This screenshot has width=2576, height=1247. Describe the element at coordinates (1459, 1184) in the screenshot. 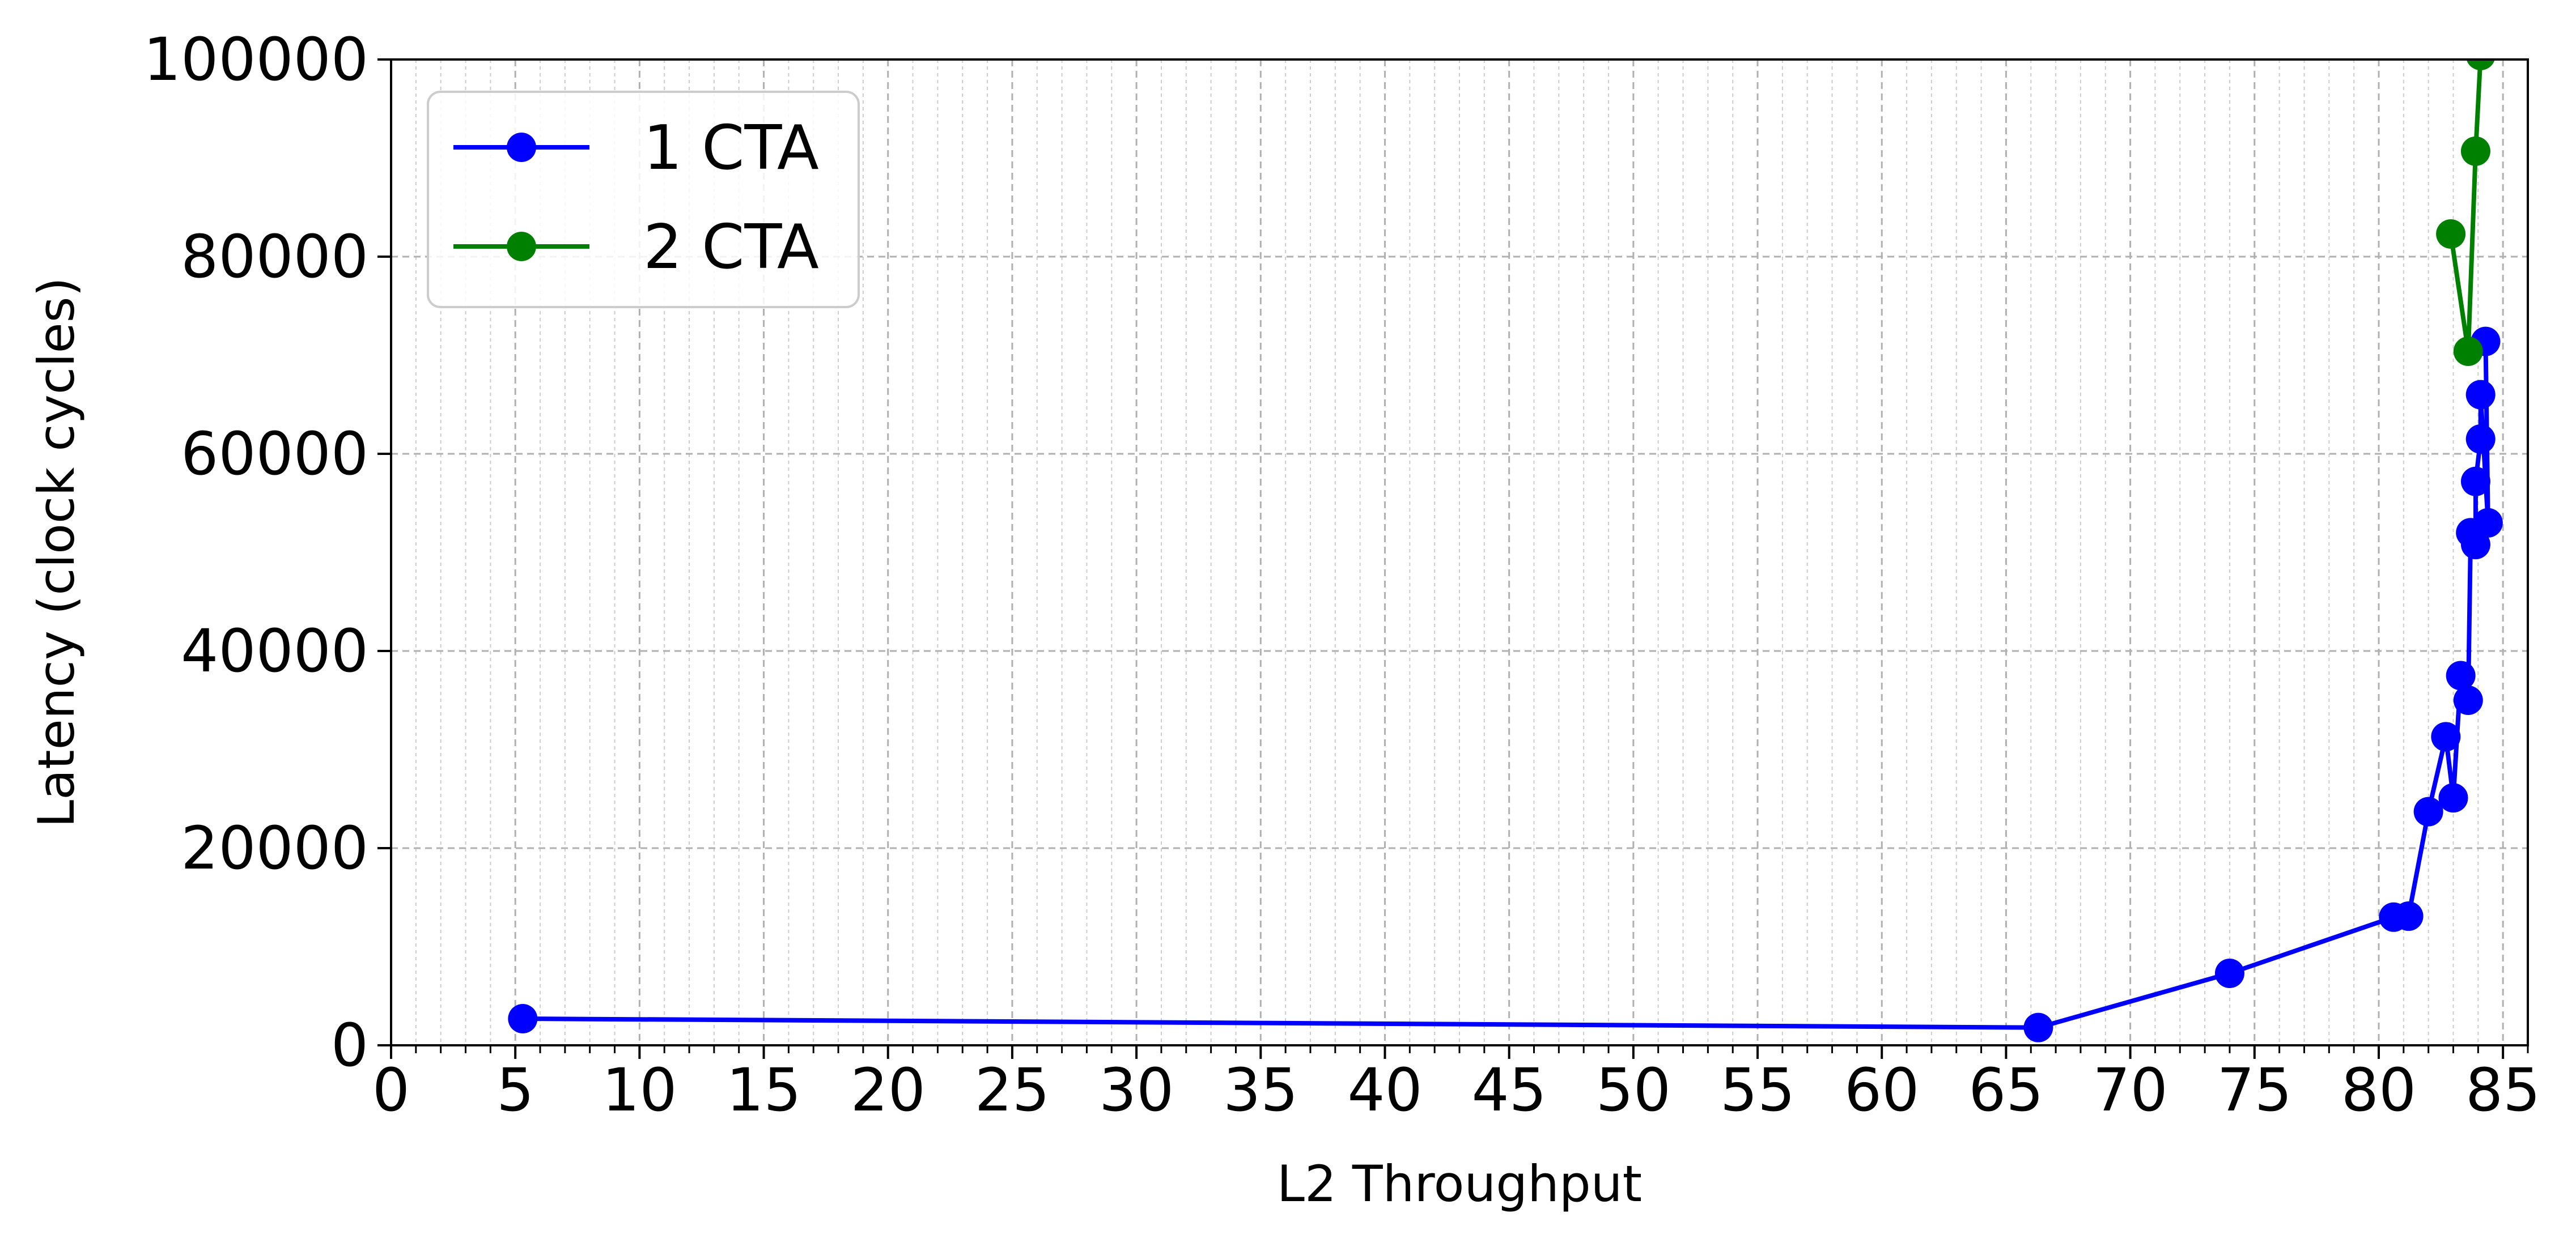

I see `x-axis-title: L2 Throughput` at that location.